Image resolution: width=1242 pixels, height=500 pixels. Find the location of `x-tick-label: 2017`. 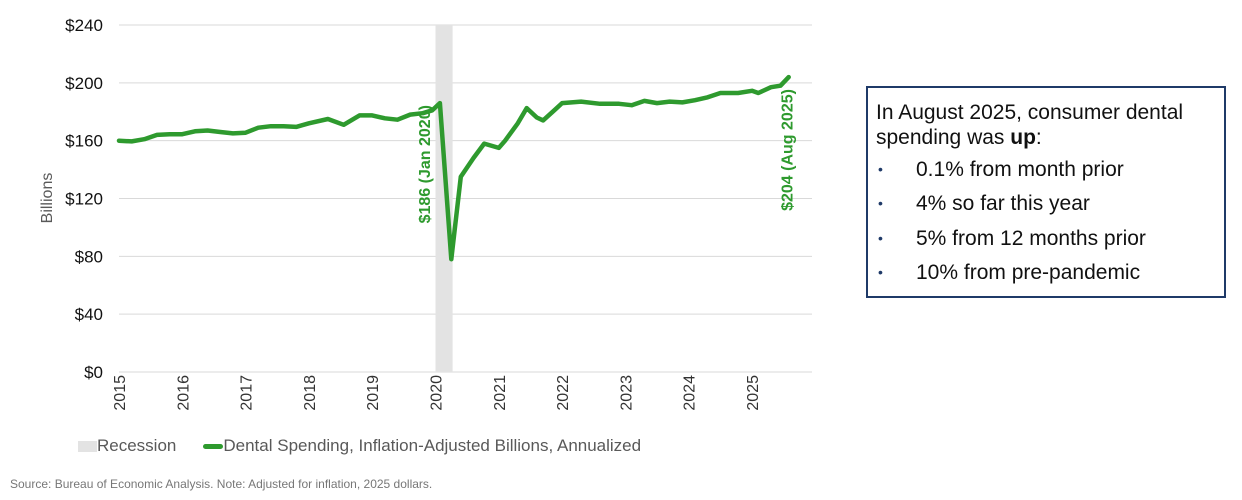

x-tick-label: 2017 is located at coordinates (247, 393).